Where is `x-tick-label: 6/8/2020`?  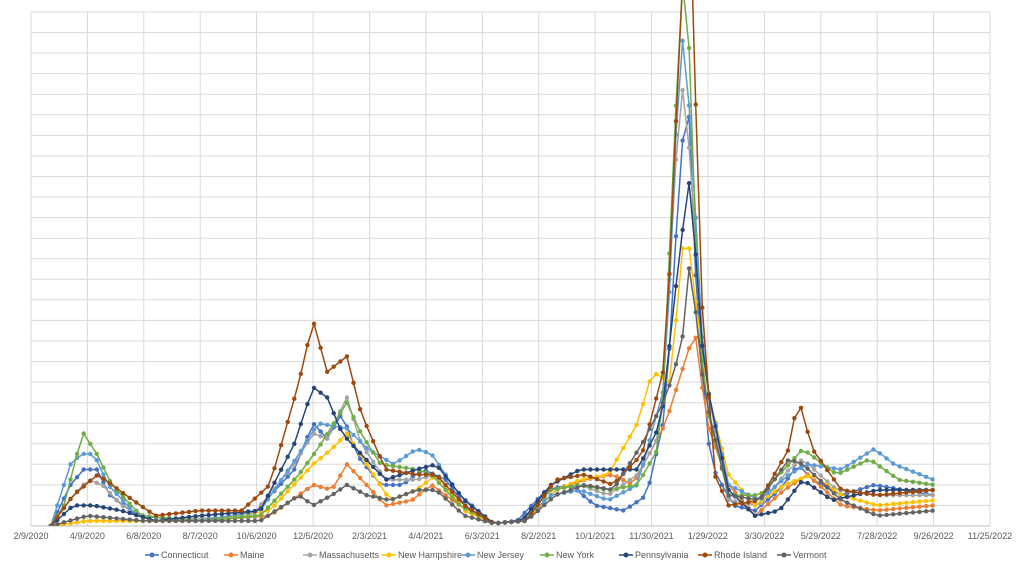
x-tick-label: 6/8/2020 is located at coordinates (143, 536).